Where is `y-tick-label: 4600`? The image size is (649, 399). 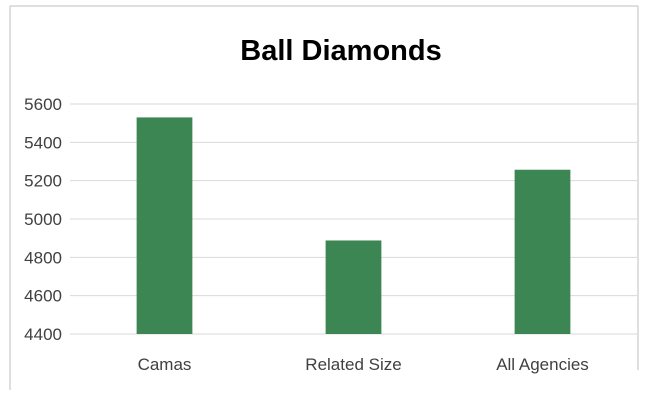
y-tick-label: 4600 is located at coordinates (43, 296).